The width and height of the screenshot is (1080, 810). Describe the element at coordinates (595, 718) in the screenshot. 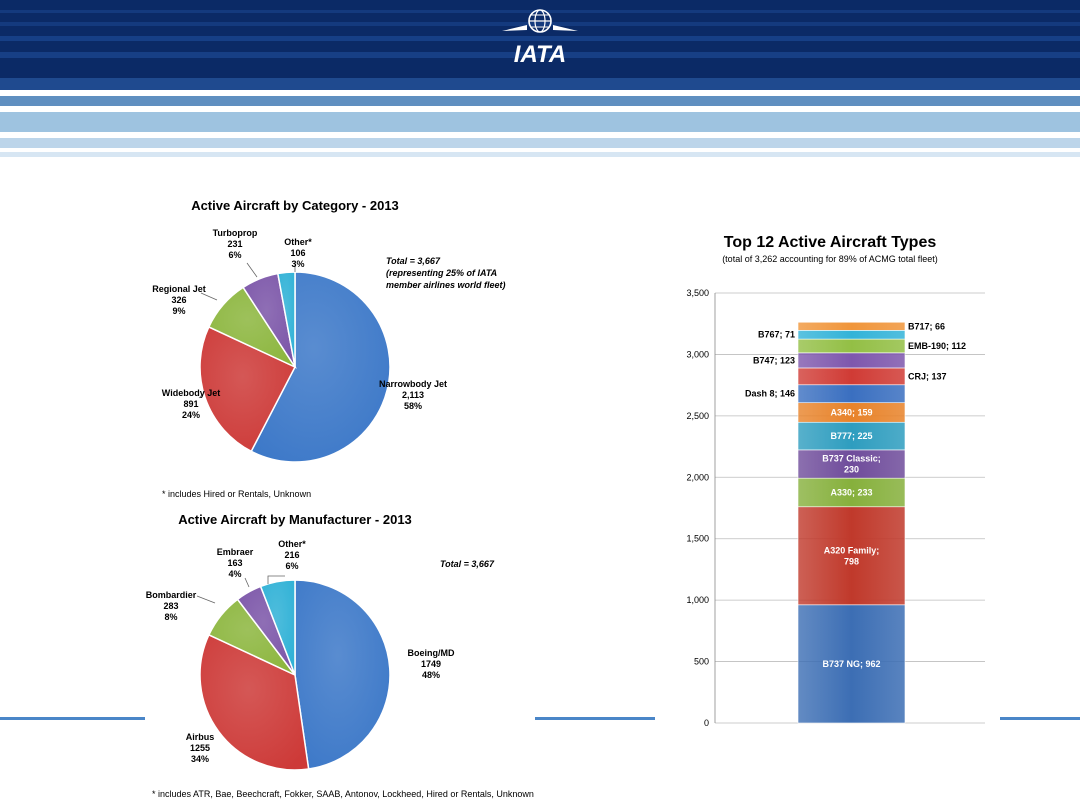

I see `middle-accent-line` at that location.